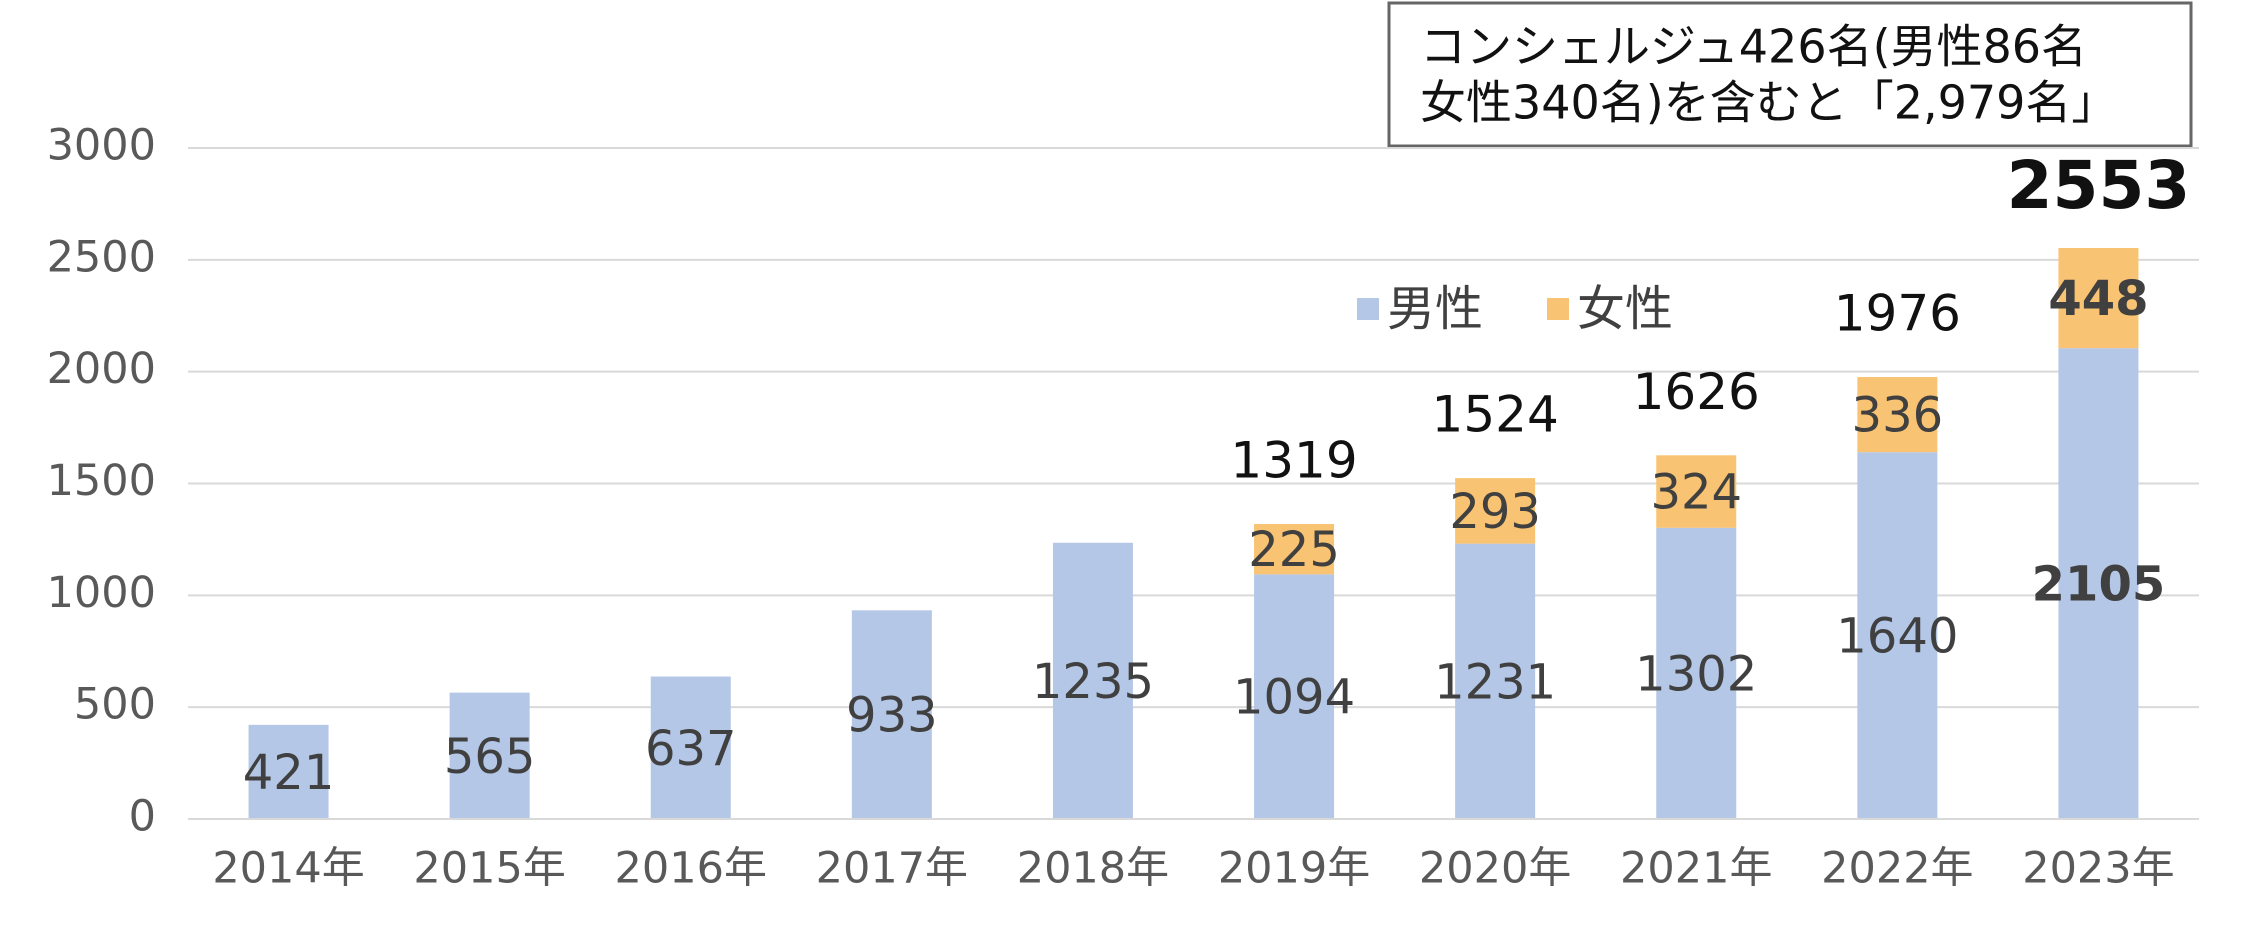 The image size is (2242, 944). I want to click on y-tick-label: 3000, so click(101, 146).